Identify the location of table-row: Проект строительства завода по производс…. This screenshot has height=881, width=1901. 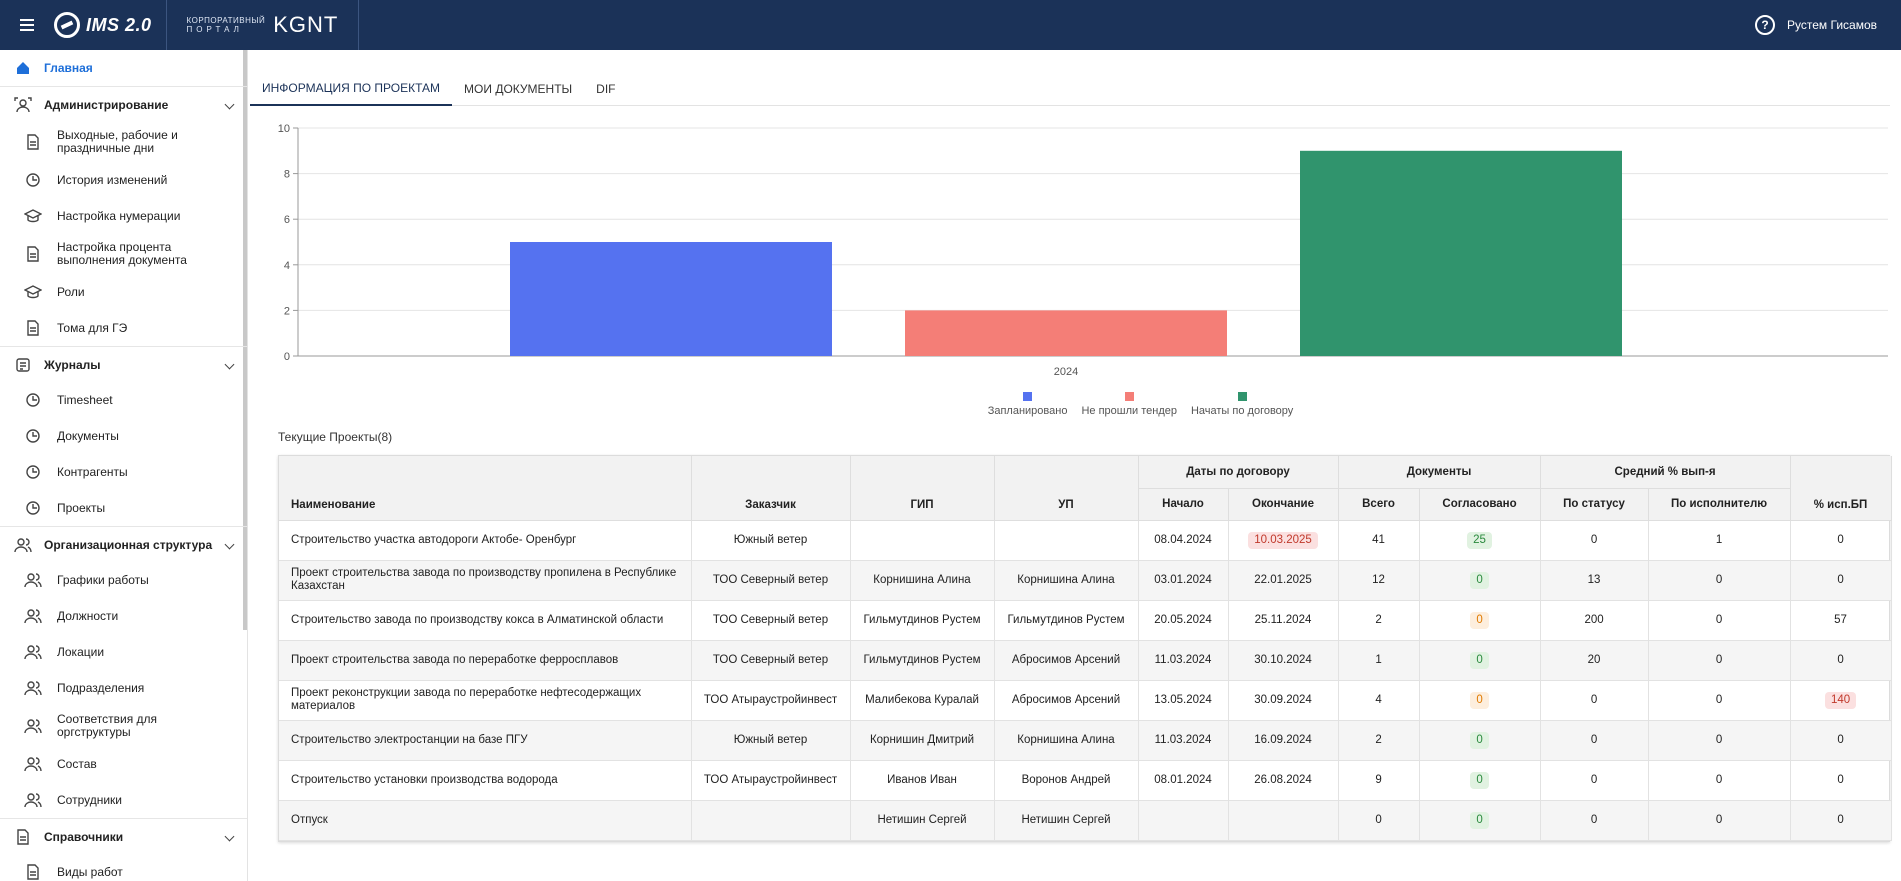
(1085, 580).